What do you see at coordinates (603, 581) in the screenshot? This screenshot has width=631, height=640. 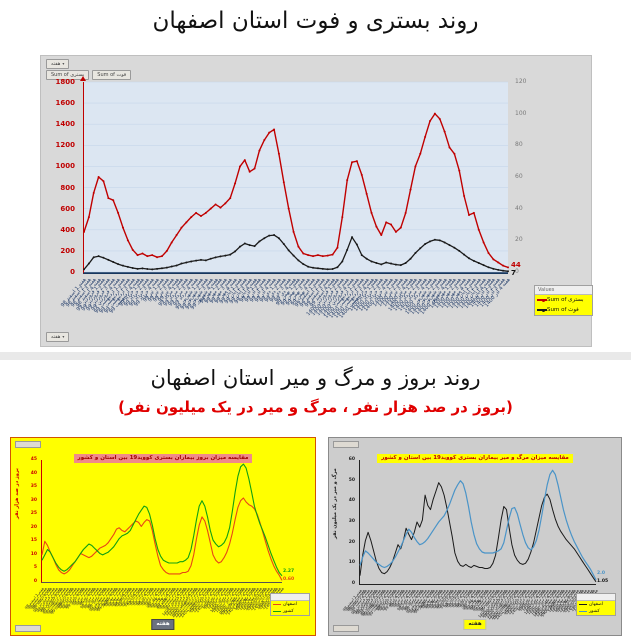 I see `province-end-value: 1.05` at bounding box center [603, 581].